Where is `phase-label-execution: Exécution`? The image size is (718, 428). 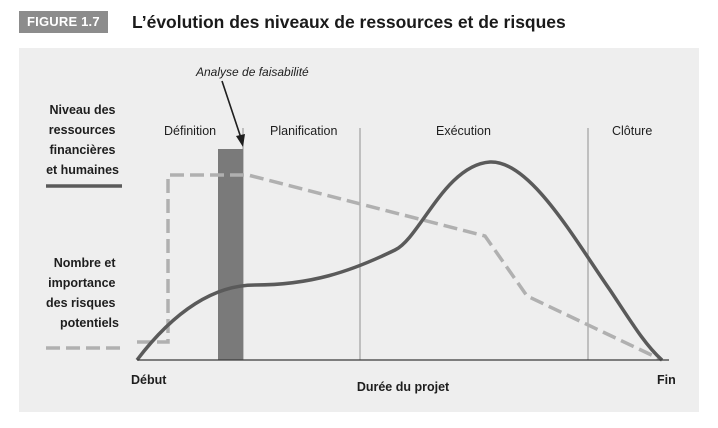 phase-label-execution: Exécution is located at coordinates (463, 131).